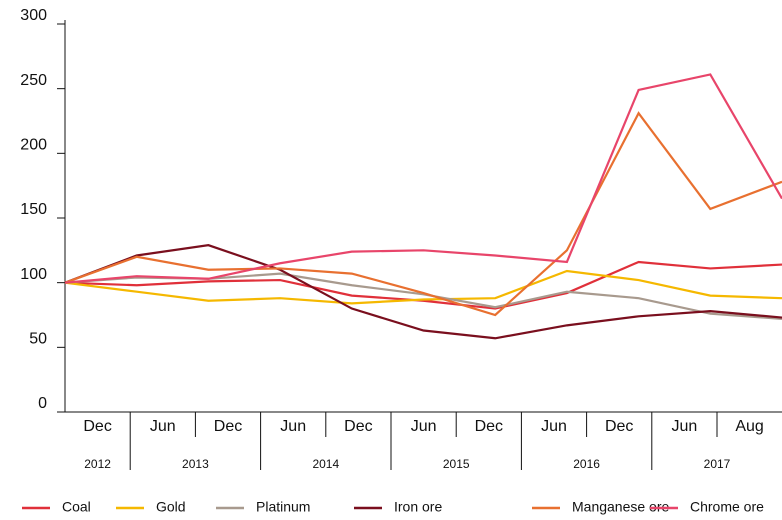 The image size is (782, 520). I want to click on legend-label: Iron ore, so click(418, 507).